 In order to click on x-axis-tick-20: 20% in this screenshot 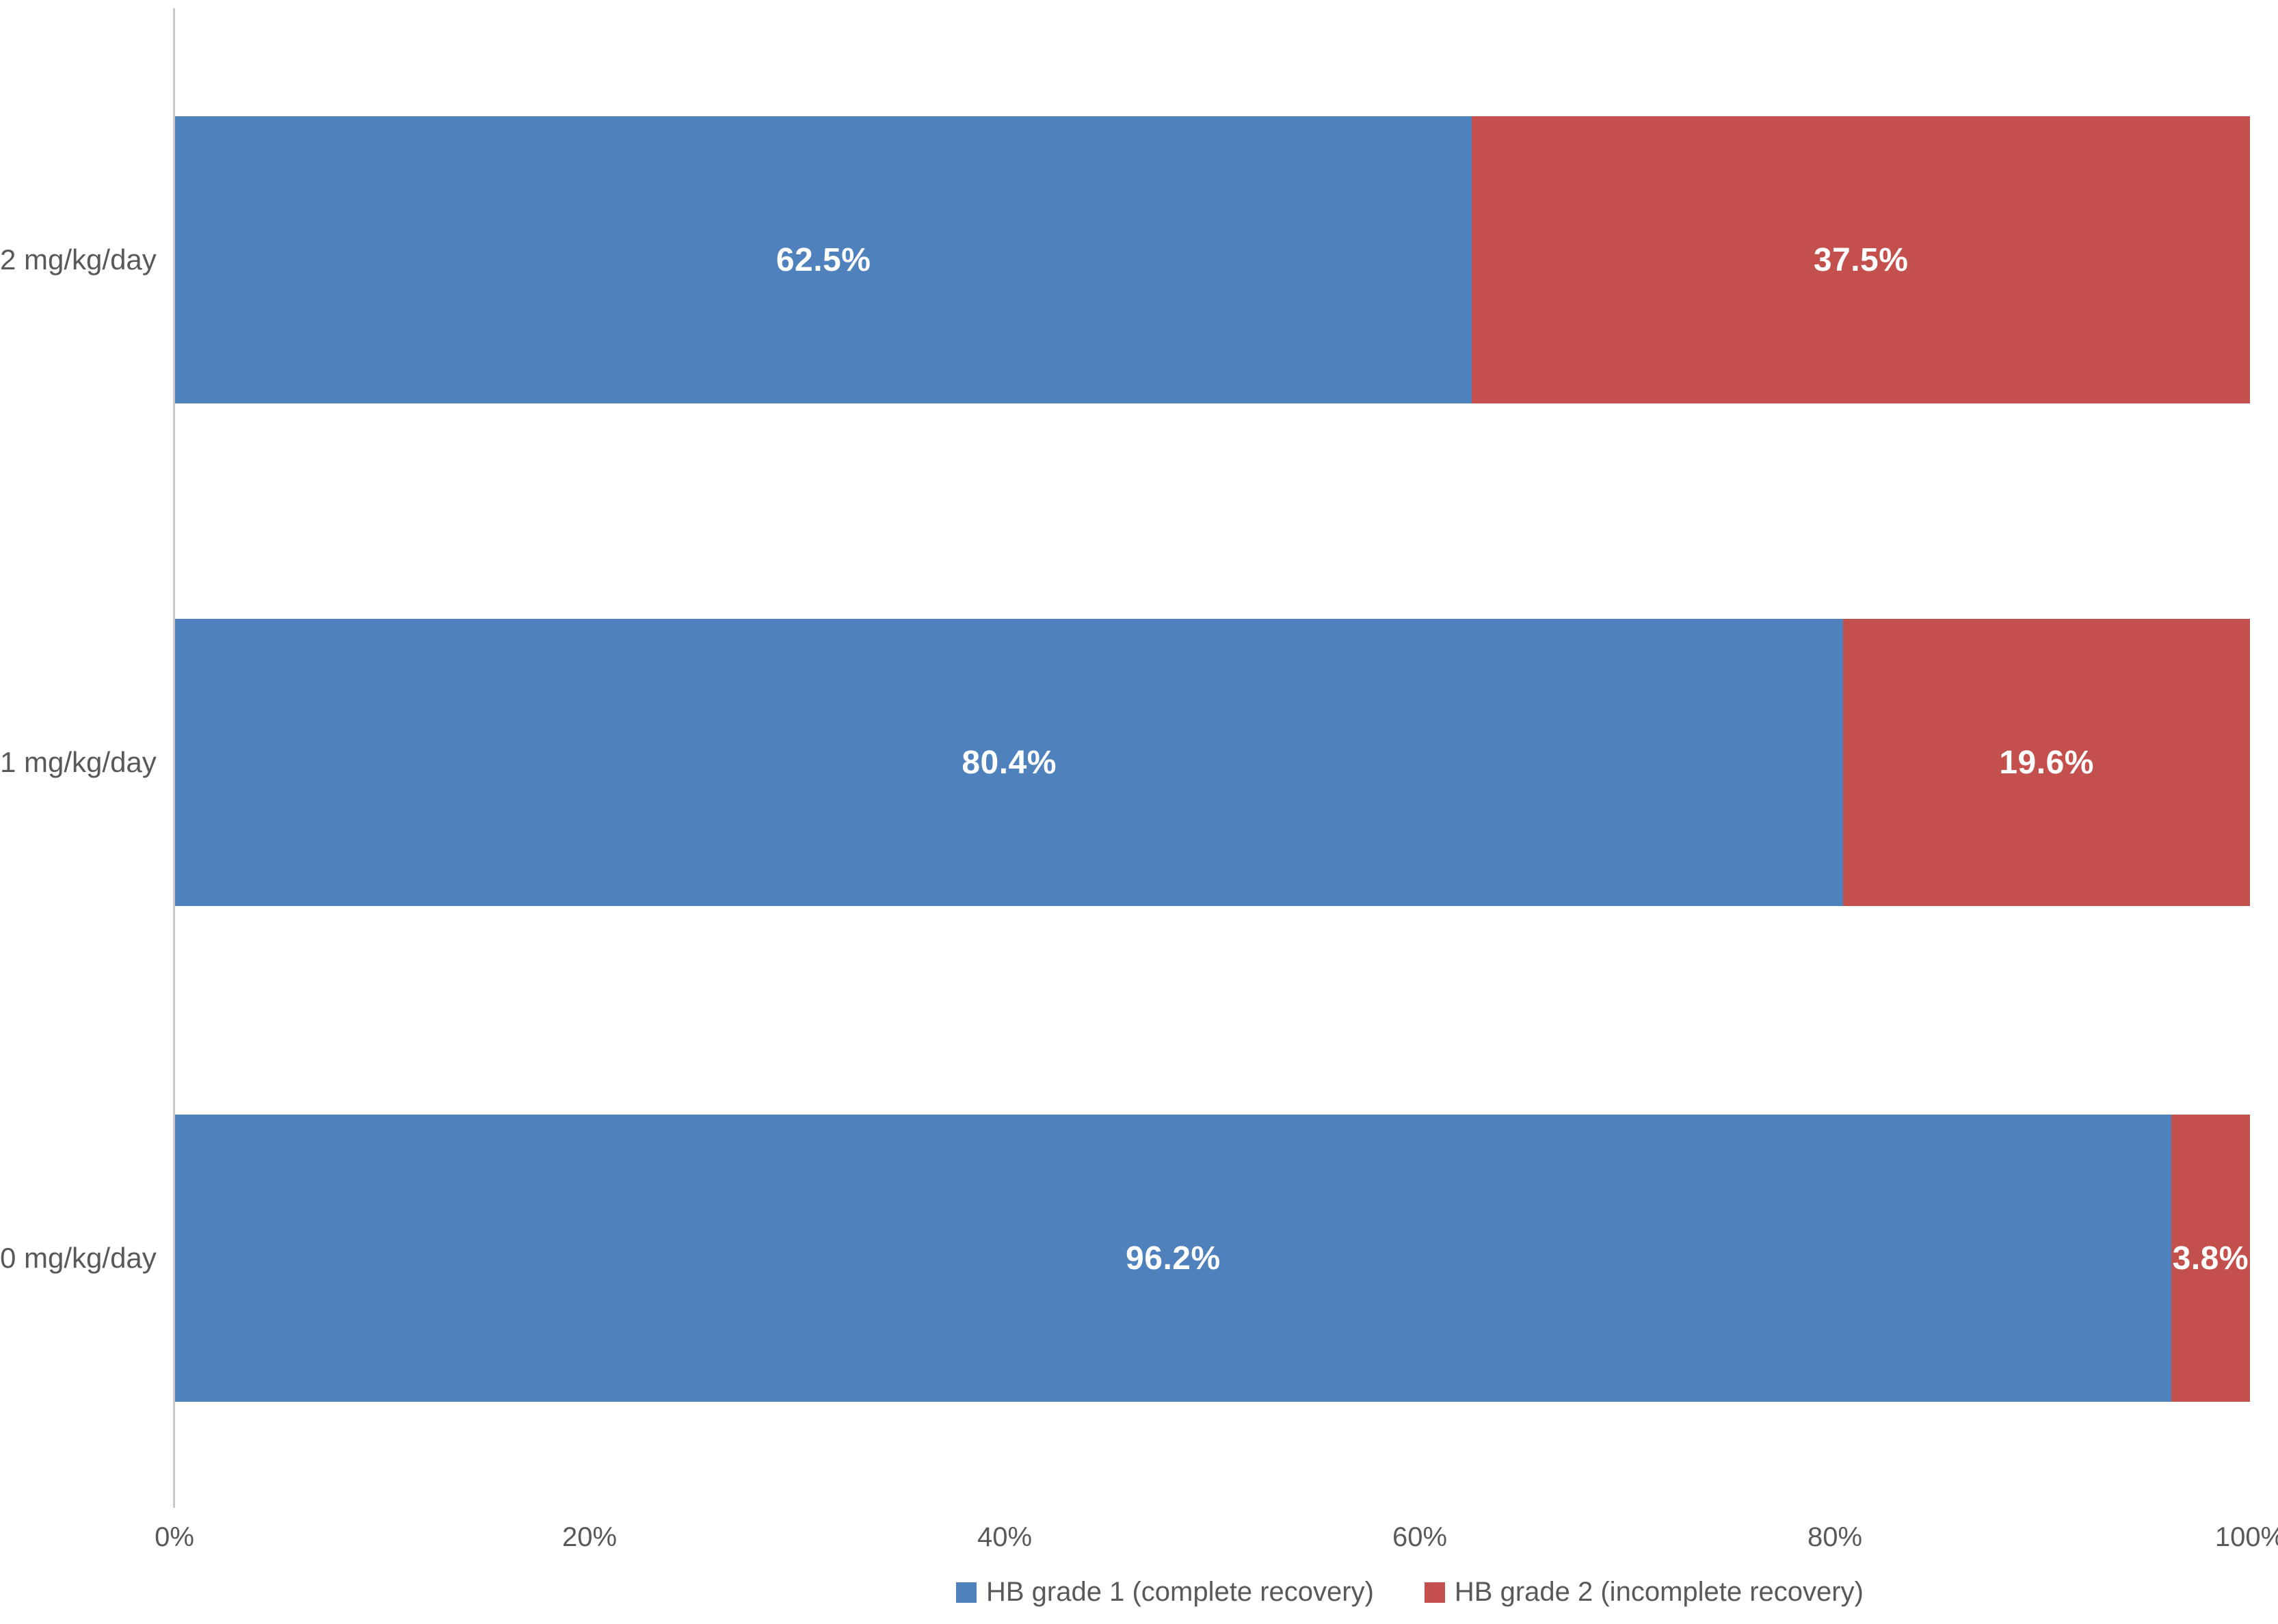, I will do `click(589, 1537)`.